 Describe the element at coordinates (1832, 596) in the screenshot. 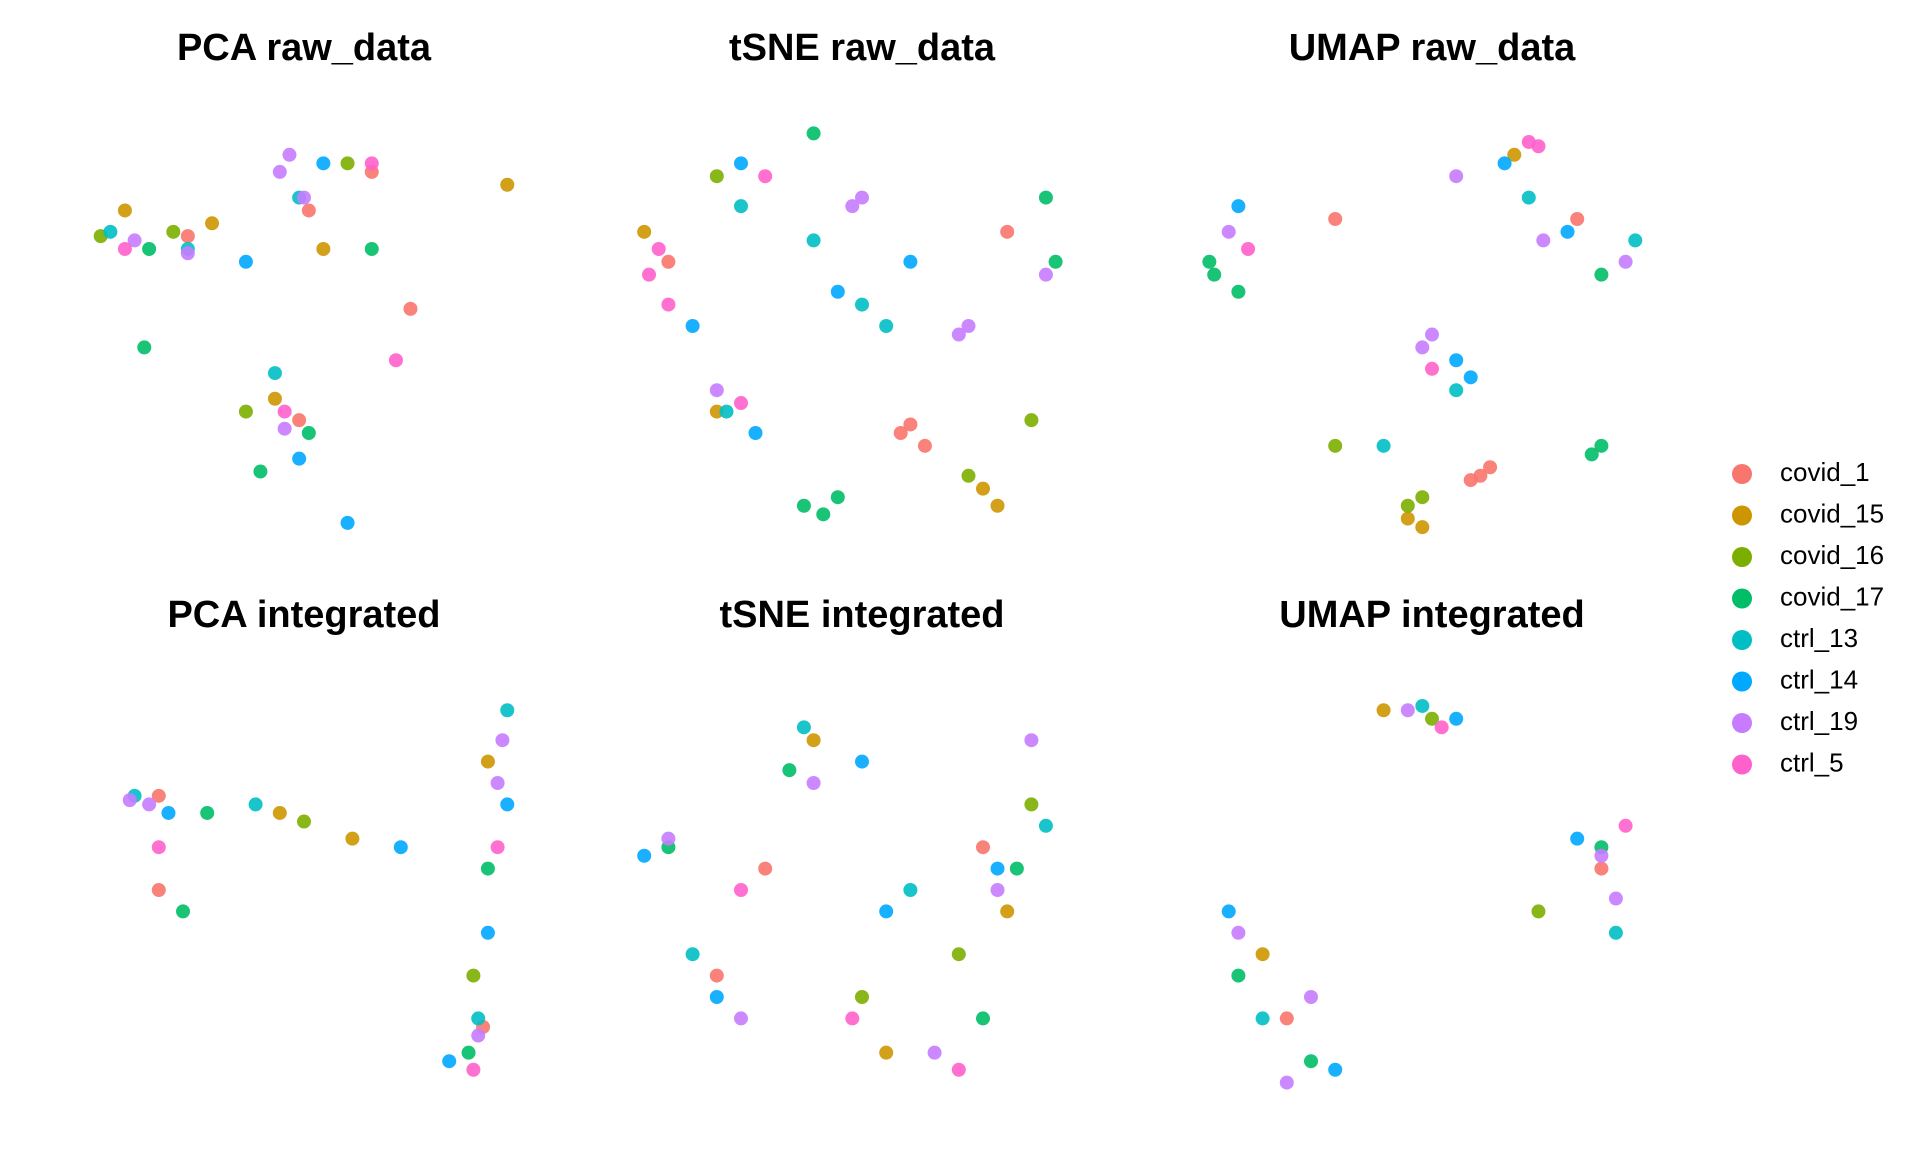

I see `legend-label: covid_17` at that location.